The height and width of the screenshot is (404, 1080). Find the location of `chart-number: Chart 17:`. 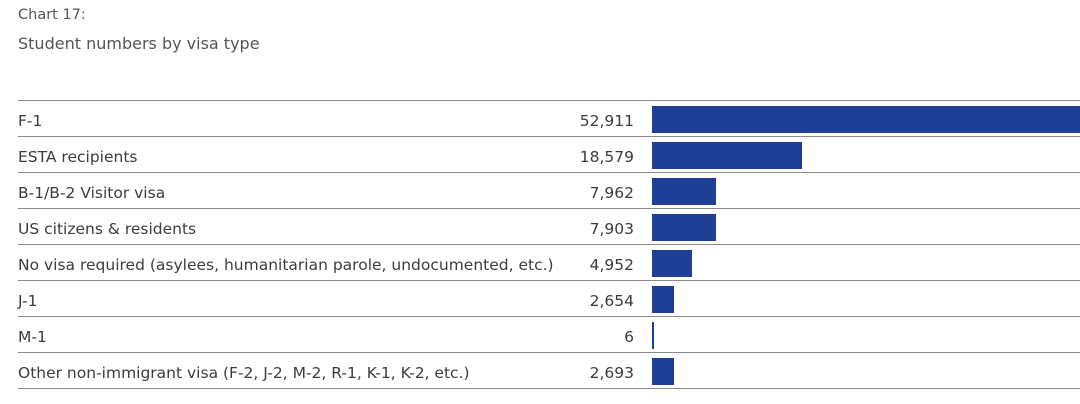

chart-number: Chart 17: is located at coordinates (52, 15).